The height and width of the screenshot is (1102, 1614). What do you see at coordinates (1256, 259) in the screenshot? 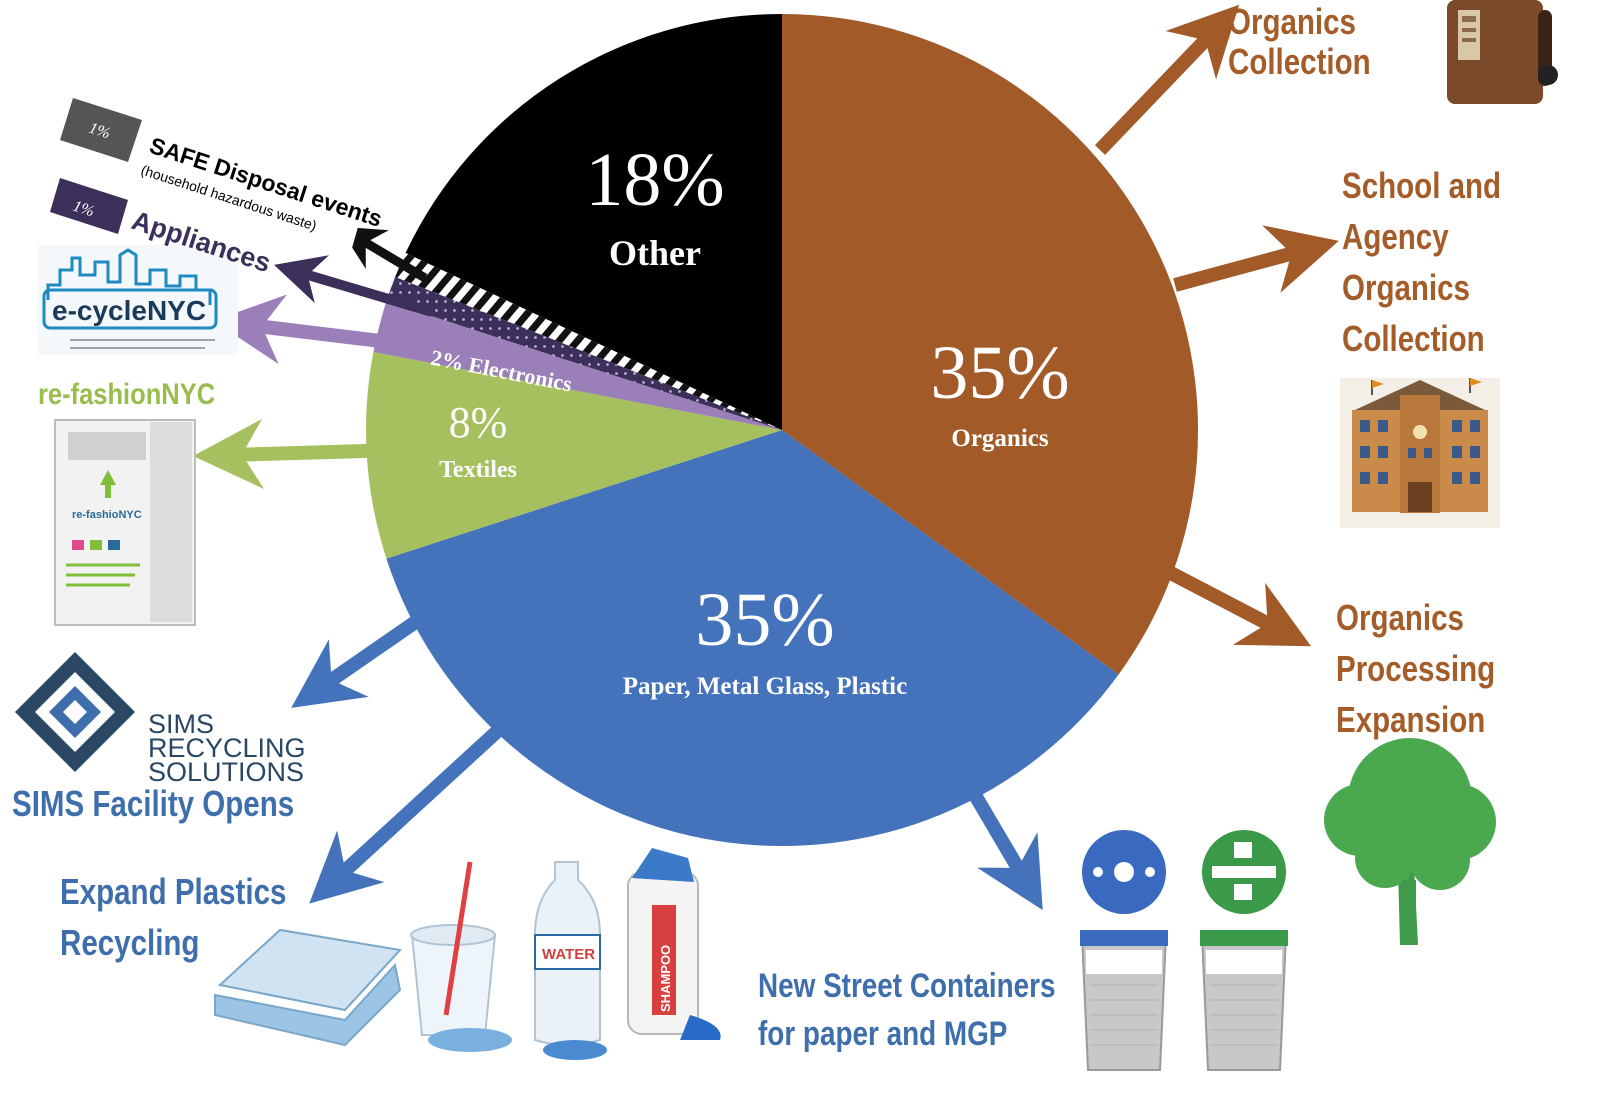
I see `arrow-school-agency` at bounding box center [1256, 259].